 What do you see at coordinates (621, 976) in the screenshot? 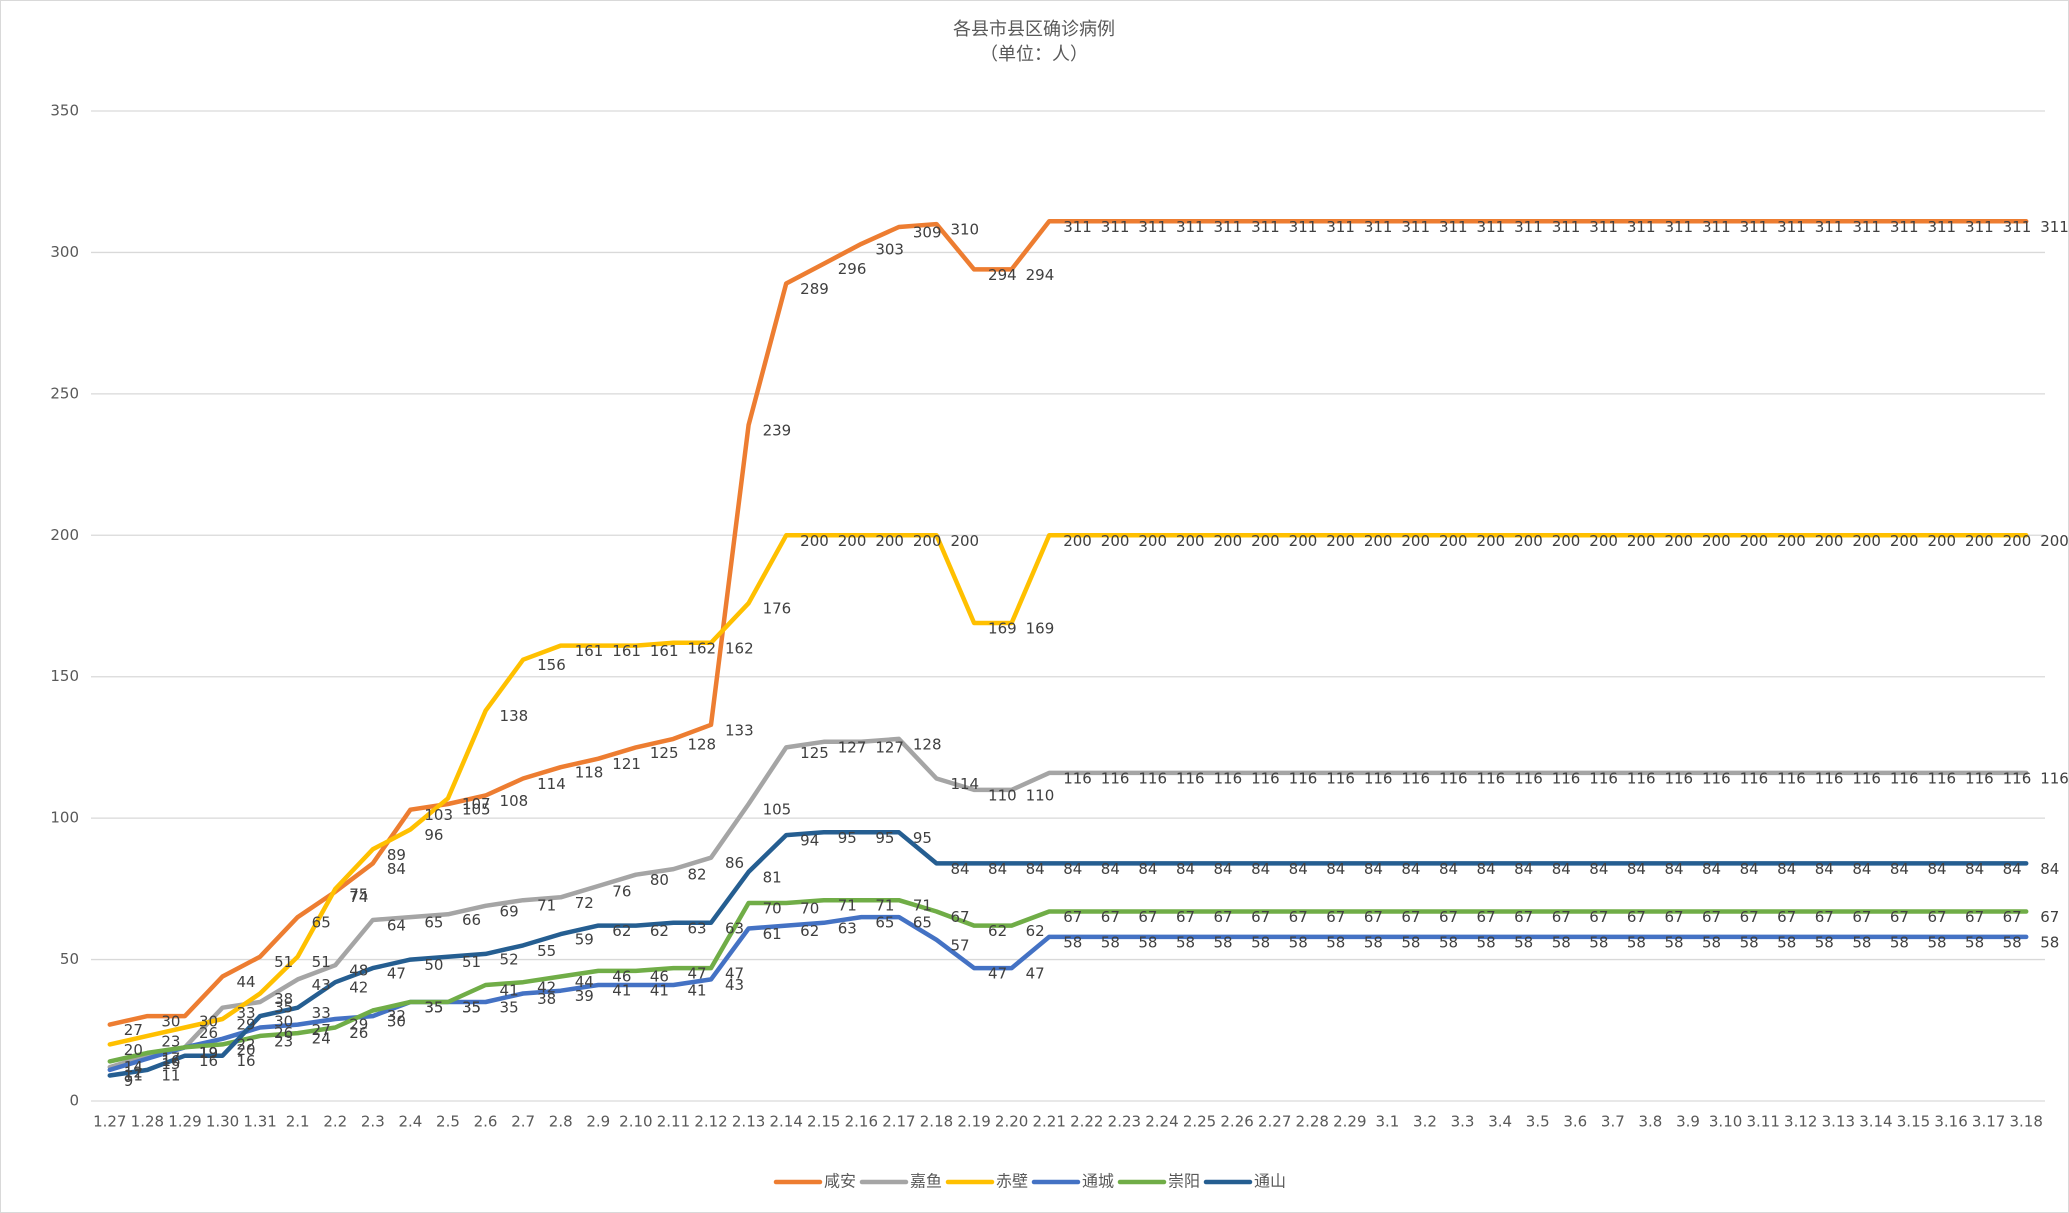
I see `data-label: 46` at bounding box center [621, 976].